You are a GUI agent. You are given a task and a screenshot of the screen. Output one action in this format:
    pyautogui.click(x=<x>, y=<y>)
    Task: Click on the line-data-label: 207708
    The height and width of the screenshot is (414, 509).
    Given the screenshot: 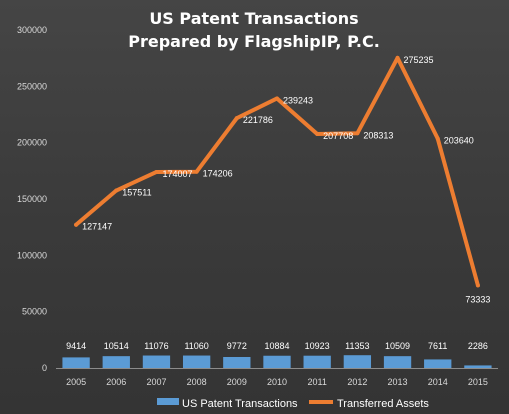 What is the action you would take?
    pyautogui.click(x=338, y=136)
    